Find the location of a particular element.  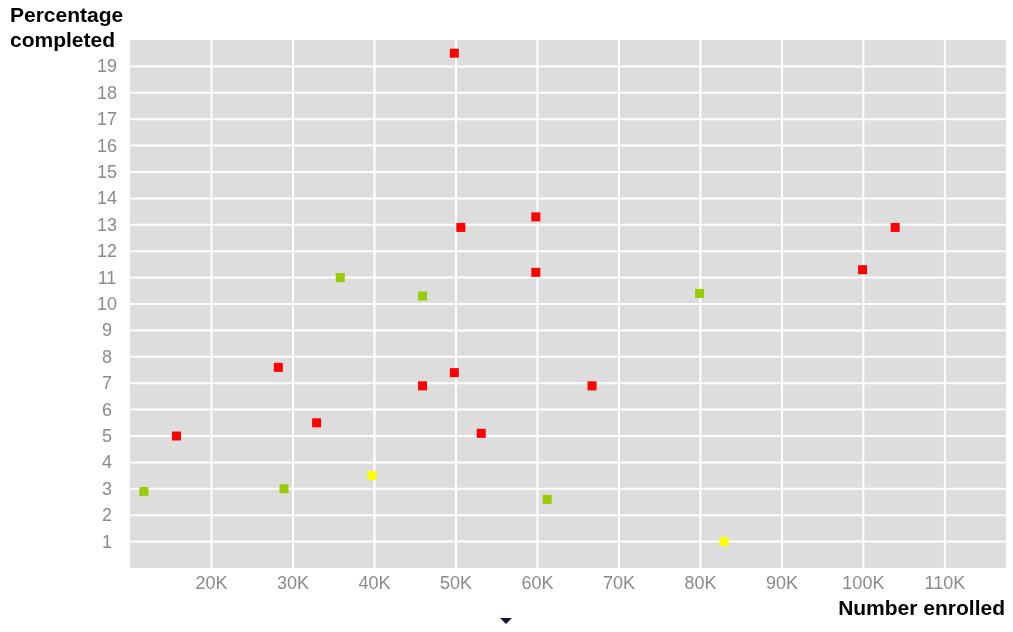

y-tick-label: 15 is located at coordinates (107, 172).